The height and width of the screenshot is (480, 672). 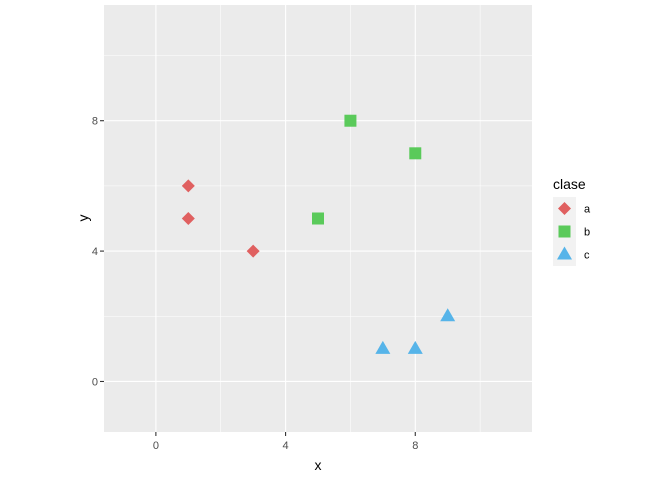 What do you see at coordinates (95, 122) in the screenshot?
I see `y-tick-label: 8` at bounding box center [95, 122].